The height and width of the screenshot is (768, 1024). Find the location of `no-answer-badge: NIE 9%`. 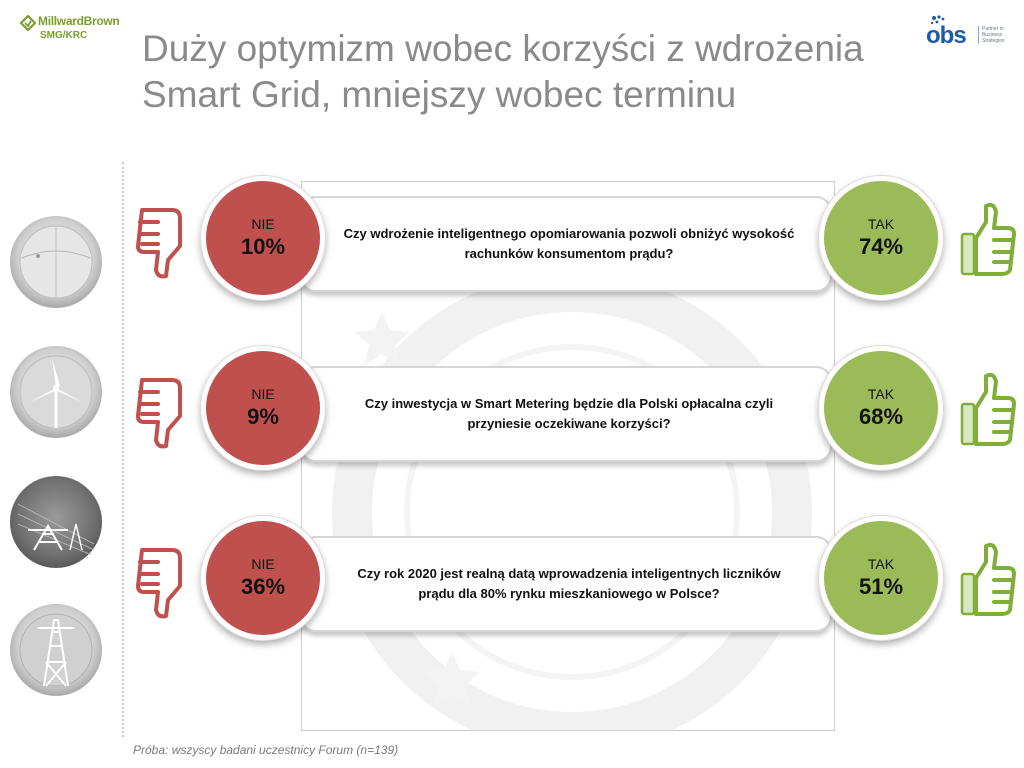

no-answer-badge: NIE 9% is located at coordinates (263, 408).